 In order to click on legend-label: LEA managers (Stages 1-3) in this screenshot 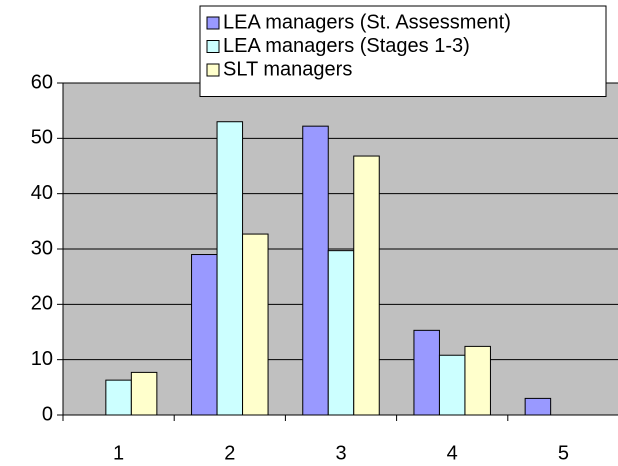, I will do `click(346, 46)`.